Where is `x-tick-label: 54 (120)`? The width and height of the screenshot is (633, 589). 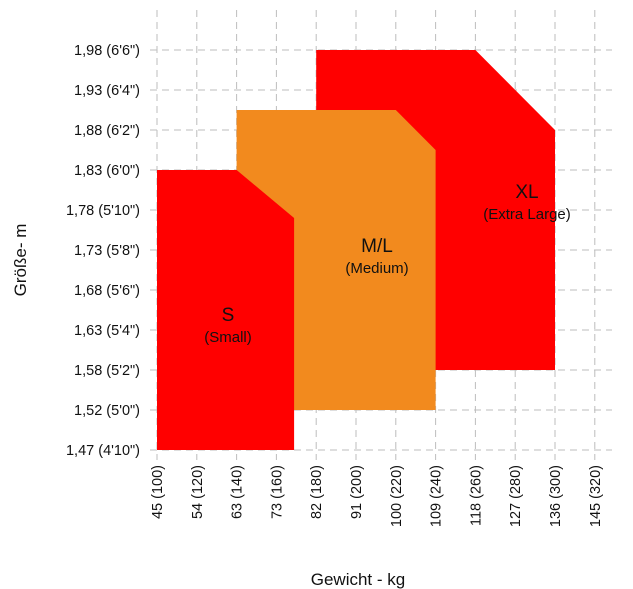 x-tick-label: 54 (120) is located at coordinates (198, 492).